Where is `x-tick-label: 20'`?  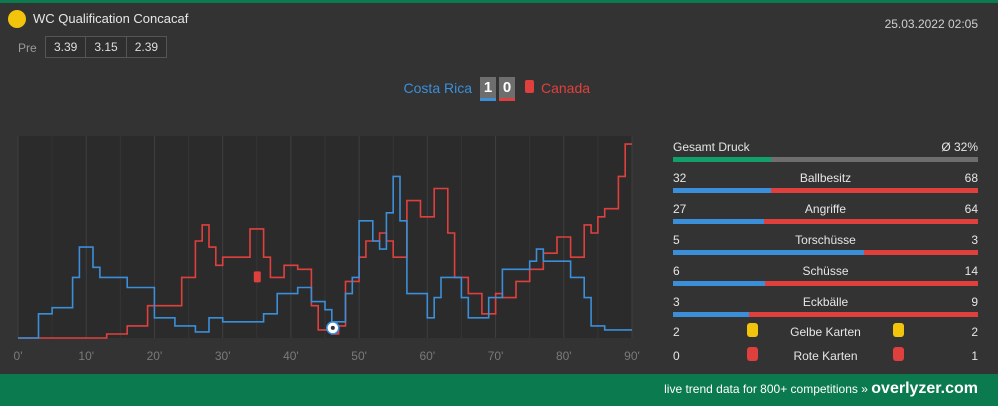
x-tick-label: 20' is located at coordinates (155, 356).